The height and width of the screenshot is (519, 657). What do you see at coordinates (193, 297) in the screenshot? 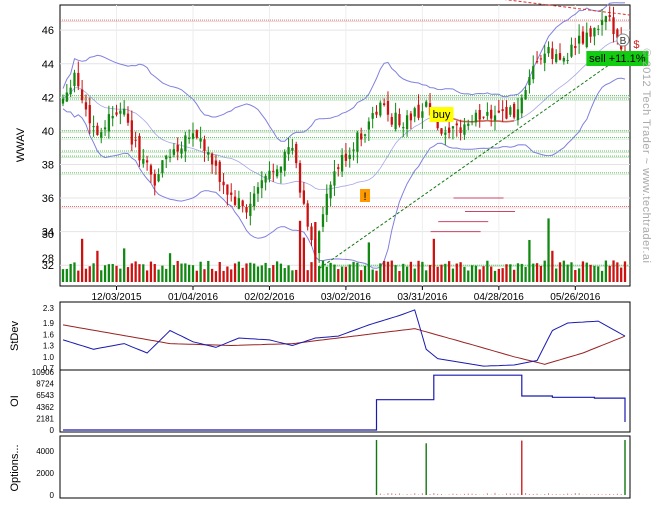
I see `date-tick-label: 01/04/2016` at bounding box center [193, 297].